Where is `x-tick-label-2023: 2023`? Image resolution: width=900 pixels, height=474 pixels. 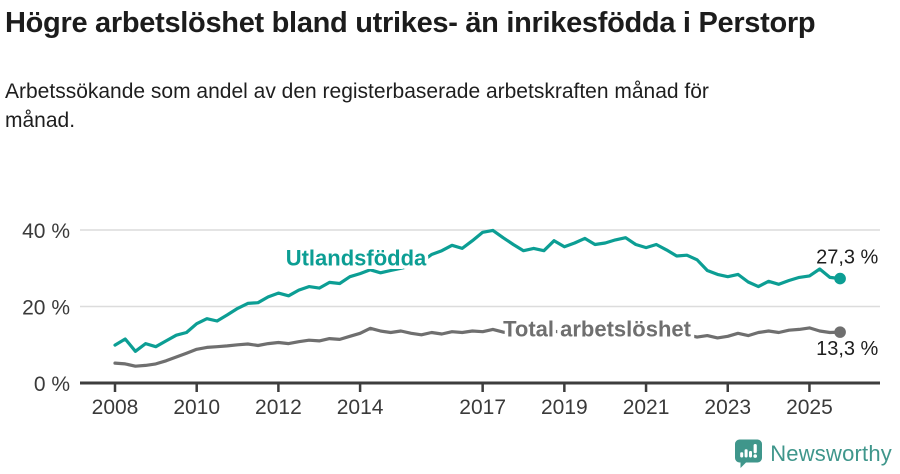 x-tick-label-2023: 2023 is located at coordinates (727, 407).